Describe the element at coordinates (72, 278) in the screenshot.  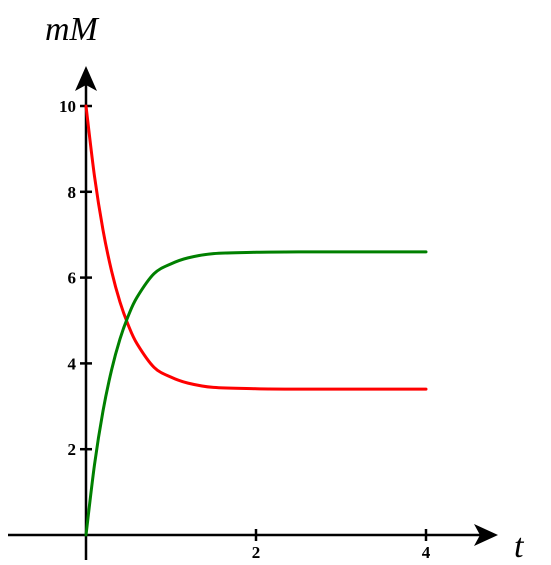
I see `y-tick-label-6: 6` at that location.